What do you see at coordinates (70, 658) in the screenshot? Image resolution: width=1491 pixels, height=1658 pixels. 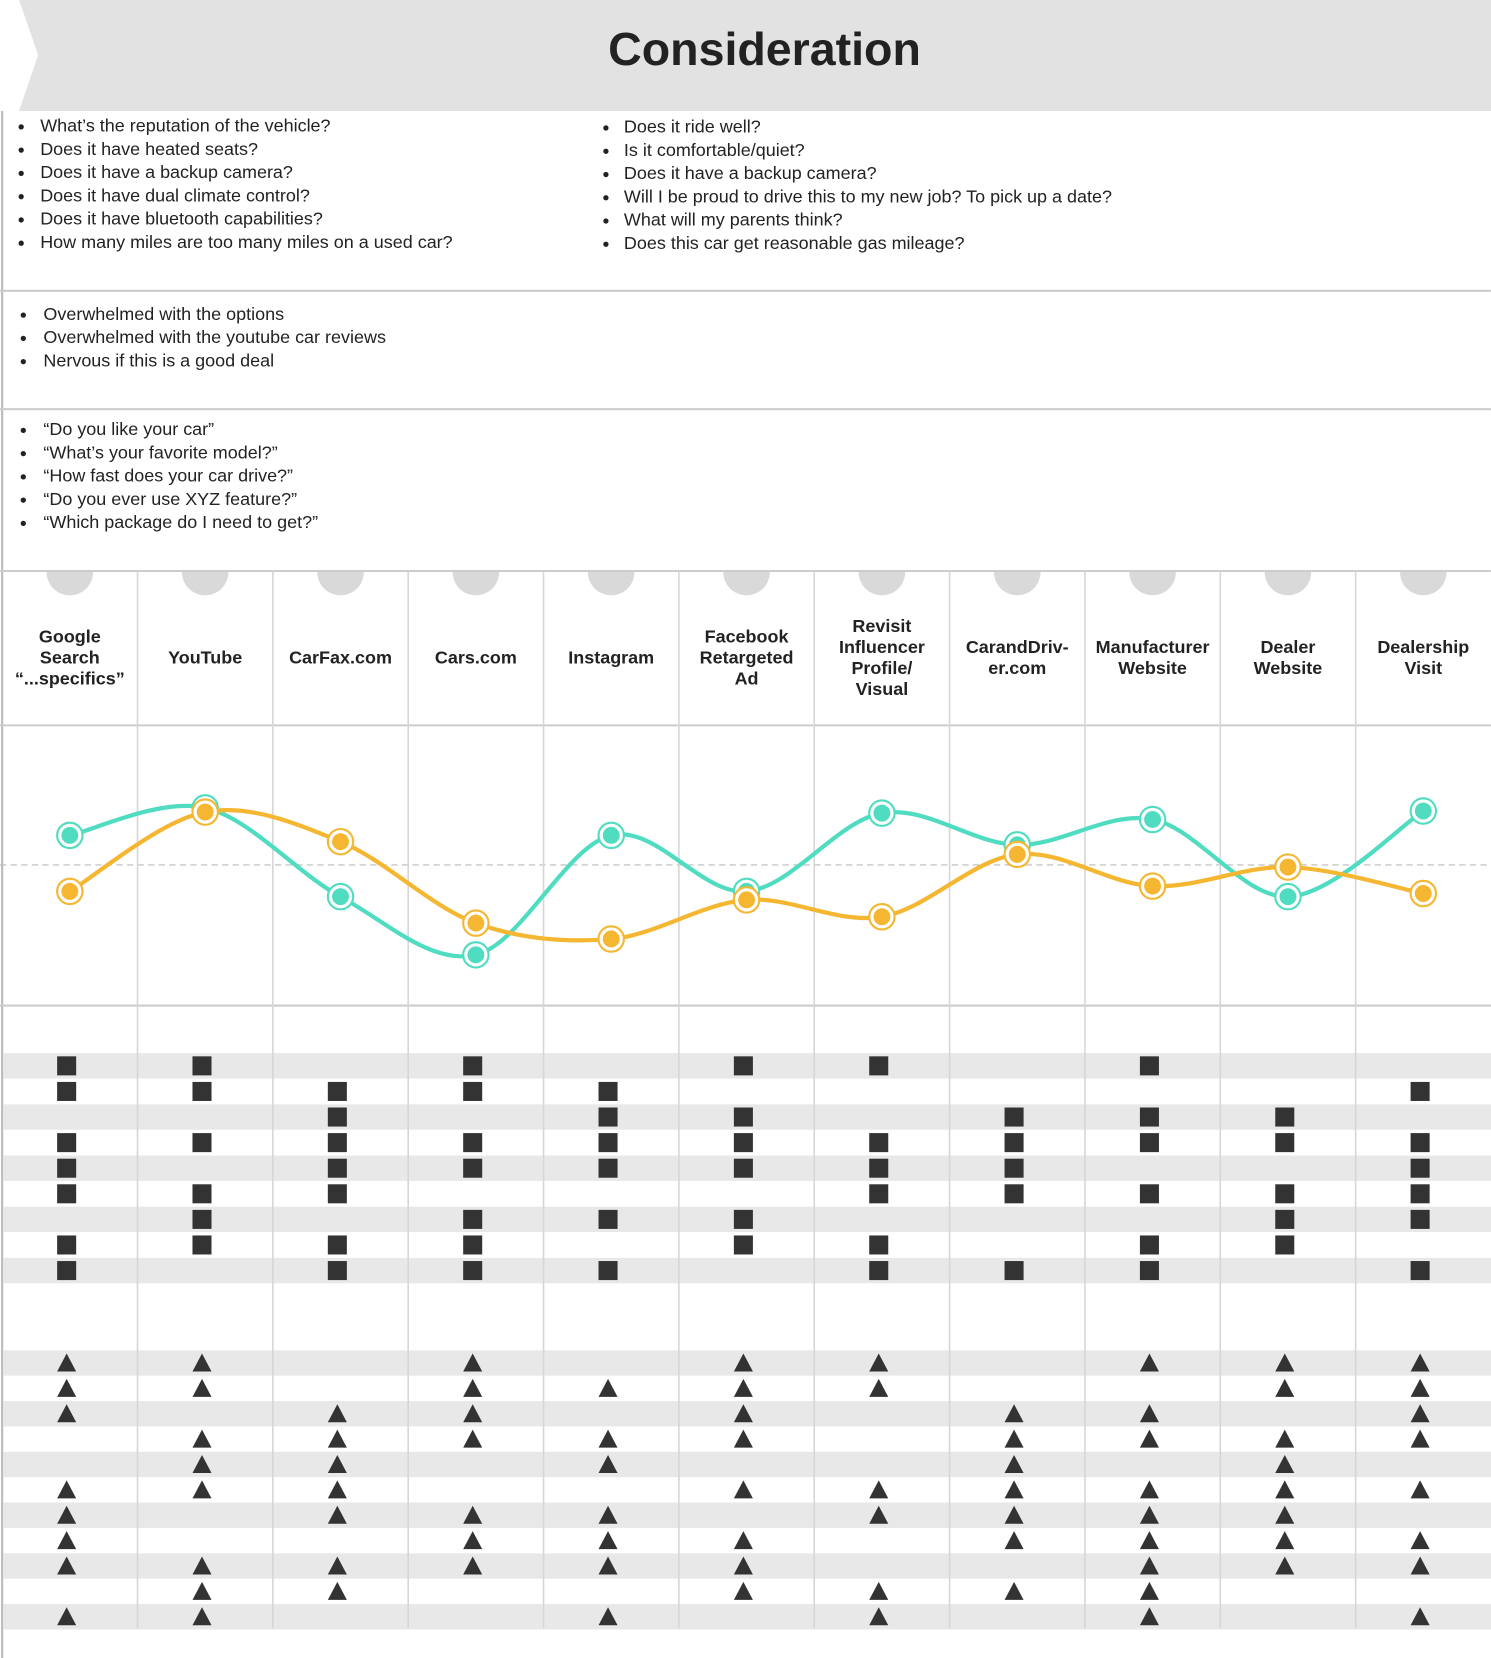 I see `channel-label: Search` at bounding box center [70, 658].